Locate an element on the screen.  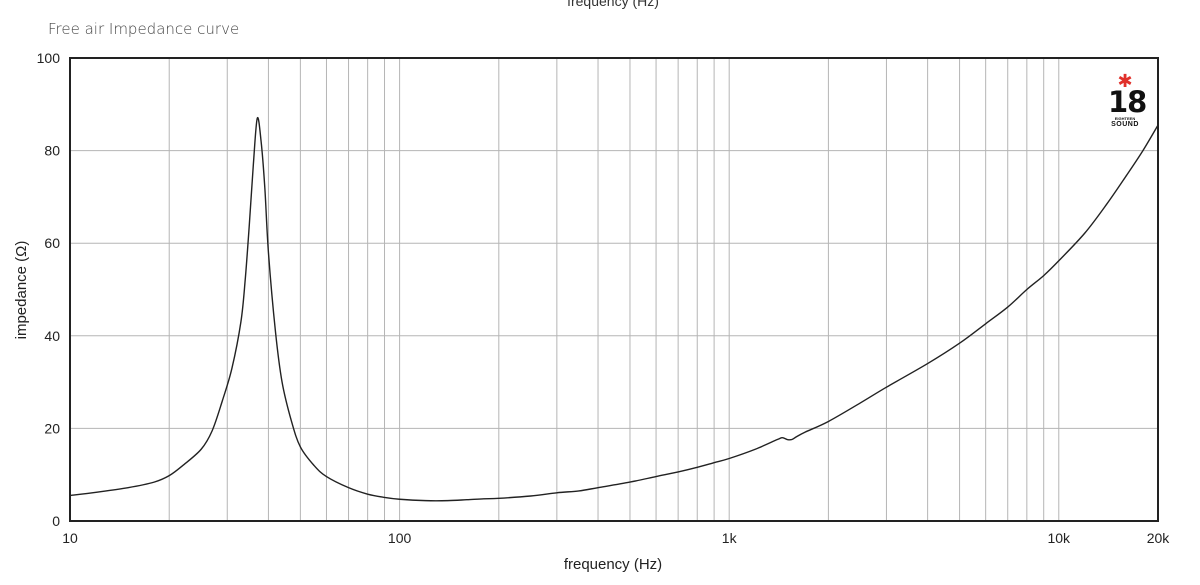
y-tick-label: 60 is located at coordinates (52, 243).